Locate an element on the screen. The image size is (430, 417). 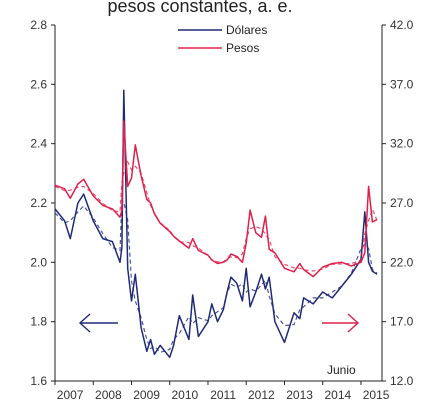
right-tick-label: 22.0 is located at coordinates (402, 262).